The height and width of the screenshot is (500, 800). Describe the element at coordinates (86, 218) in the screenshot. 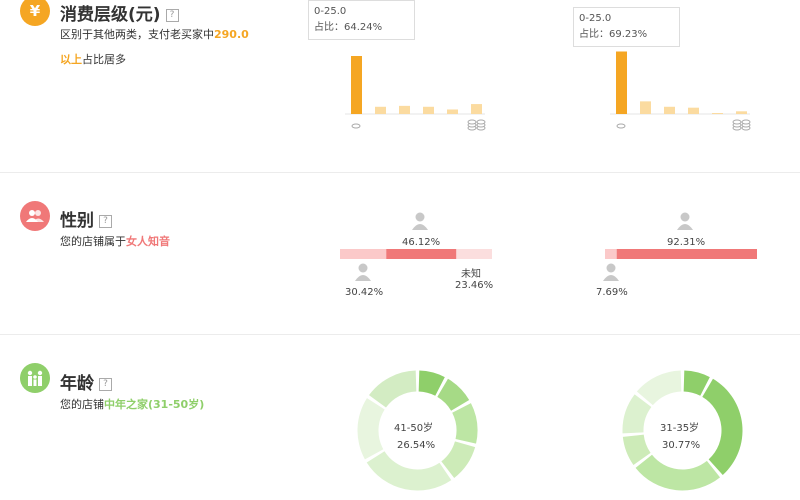

I see `section-title-gender: 性别?` at that location.